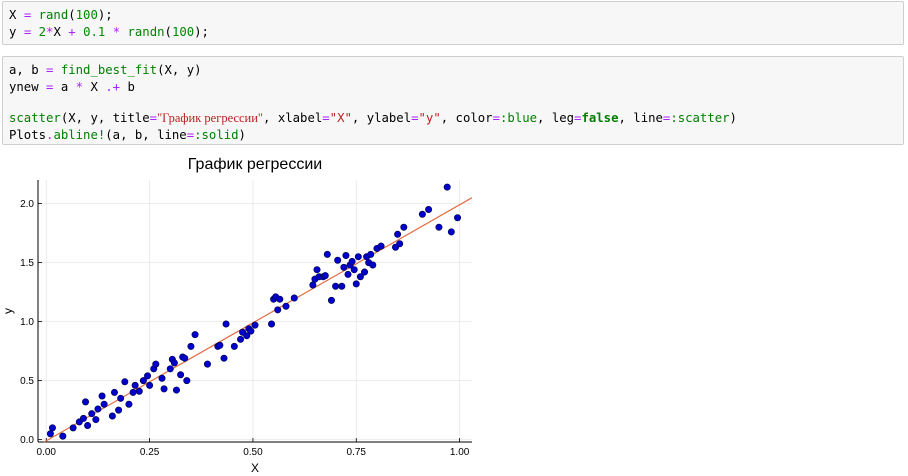  Describe the element at coordinates (28, 134) in the screenshot. I see `code-token: Plots` at that location.